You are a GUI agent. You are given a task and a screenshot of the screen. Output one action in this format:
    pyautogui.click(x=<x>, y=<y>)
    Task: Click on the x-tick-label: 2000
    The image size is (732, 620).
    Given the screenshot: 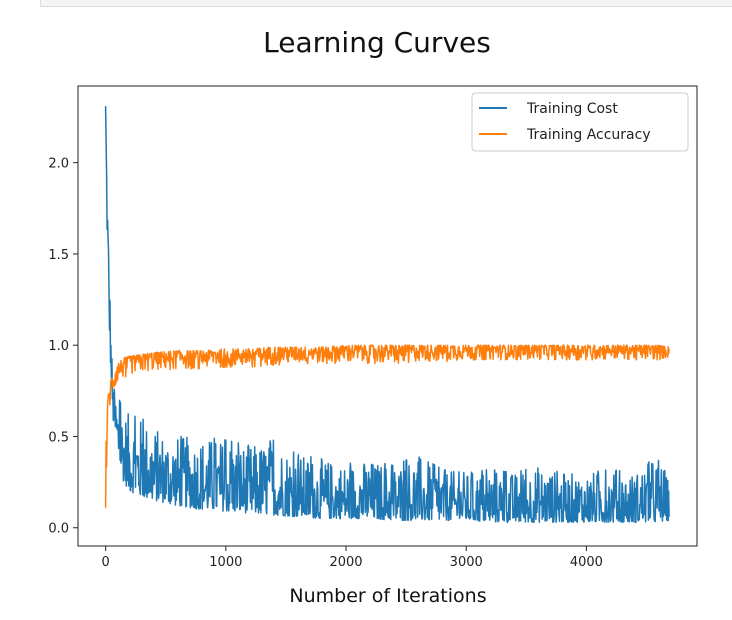 What is the action you would take?
    pyautogui.click(x=345, y=562)
    